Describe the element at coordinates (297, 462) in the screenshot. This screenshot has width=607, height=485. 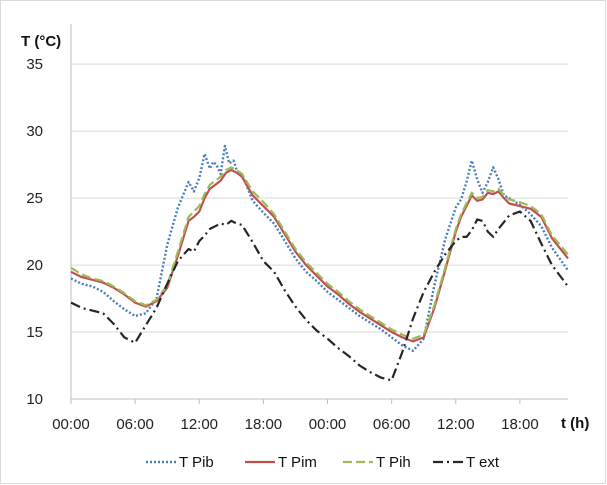
I see `legend-label: T Pim` at that location.